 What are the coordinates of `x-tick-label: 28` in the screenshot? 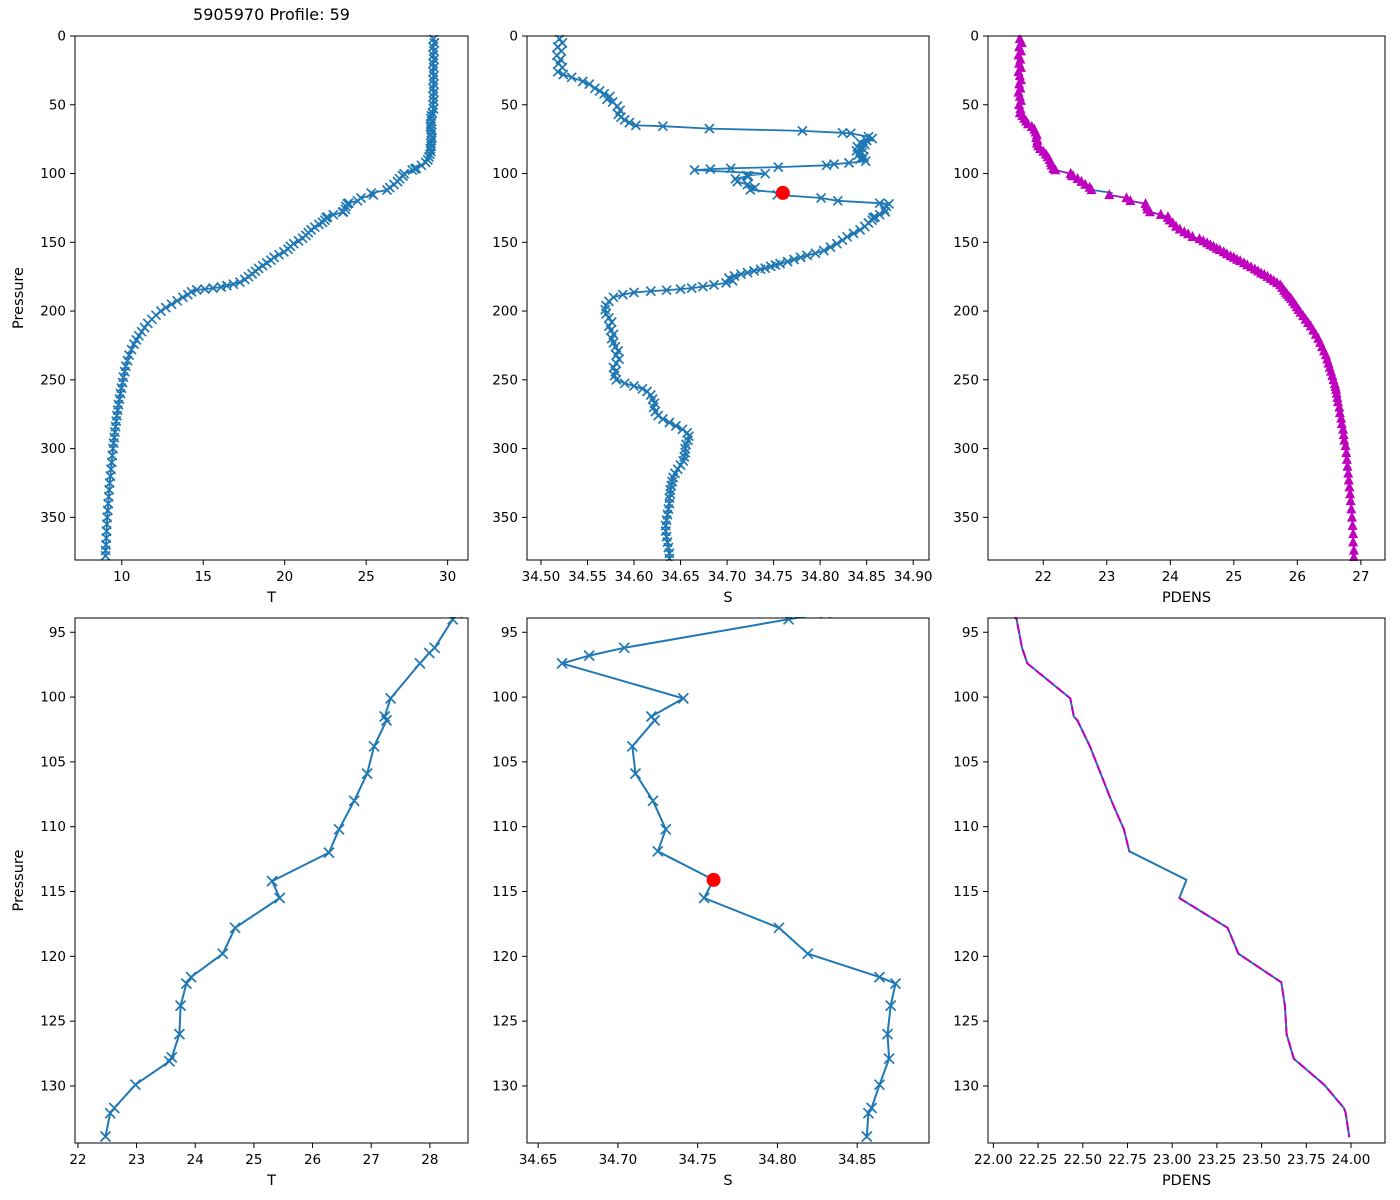 It's located at (429, 1160).